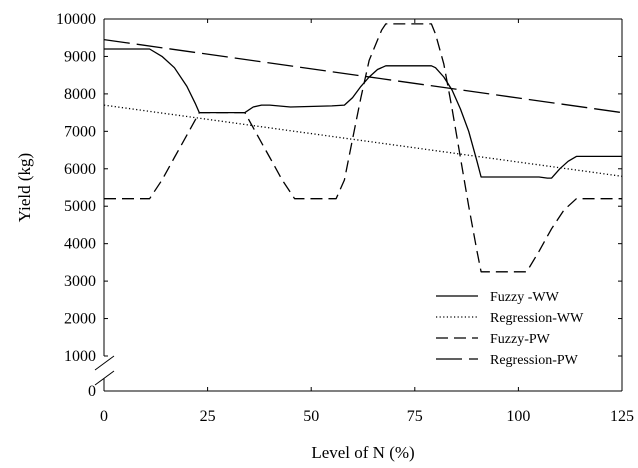 This screenshot has width=638, height=468. Describe the element at coordinates (76, 19) in the screenshot. I see `y-tick-label: 10000` at that location.